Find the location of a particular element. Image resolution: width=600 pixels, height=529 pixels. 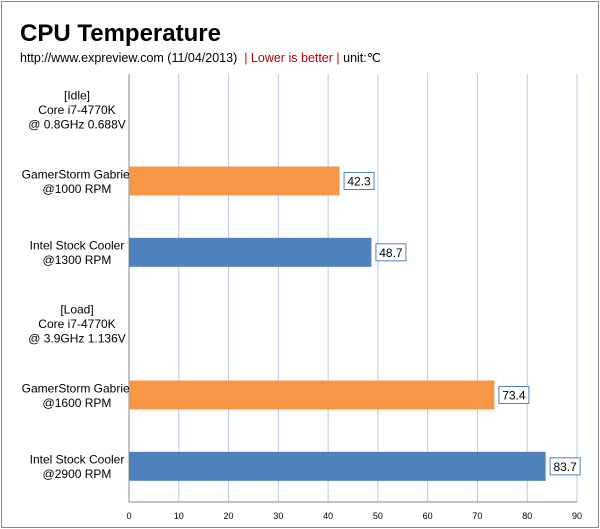

data-label: 48.7 is located at coordinates (391, 253).